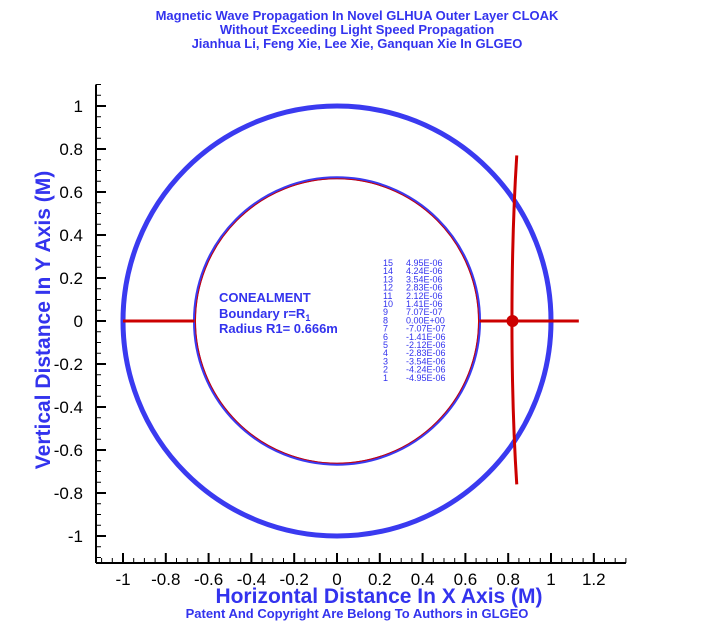 This screenshot has height=635, width=714. What do you see at coordinates (71, 149) in the screenshot?
I see `y-tick-label: 0.8` at bounding box center [71, 149].